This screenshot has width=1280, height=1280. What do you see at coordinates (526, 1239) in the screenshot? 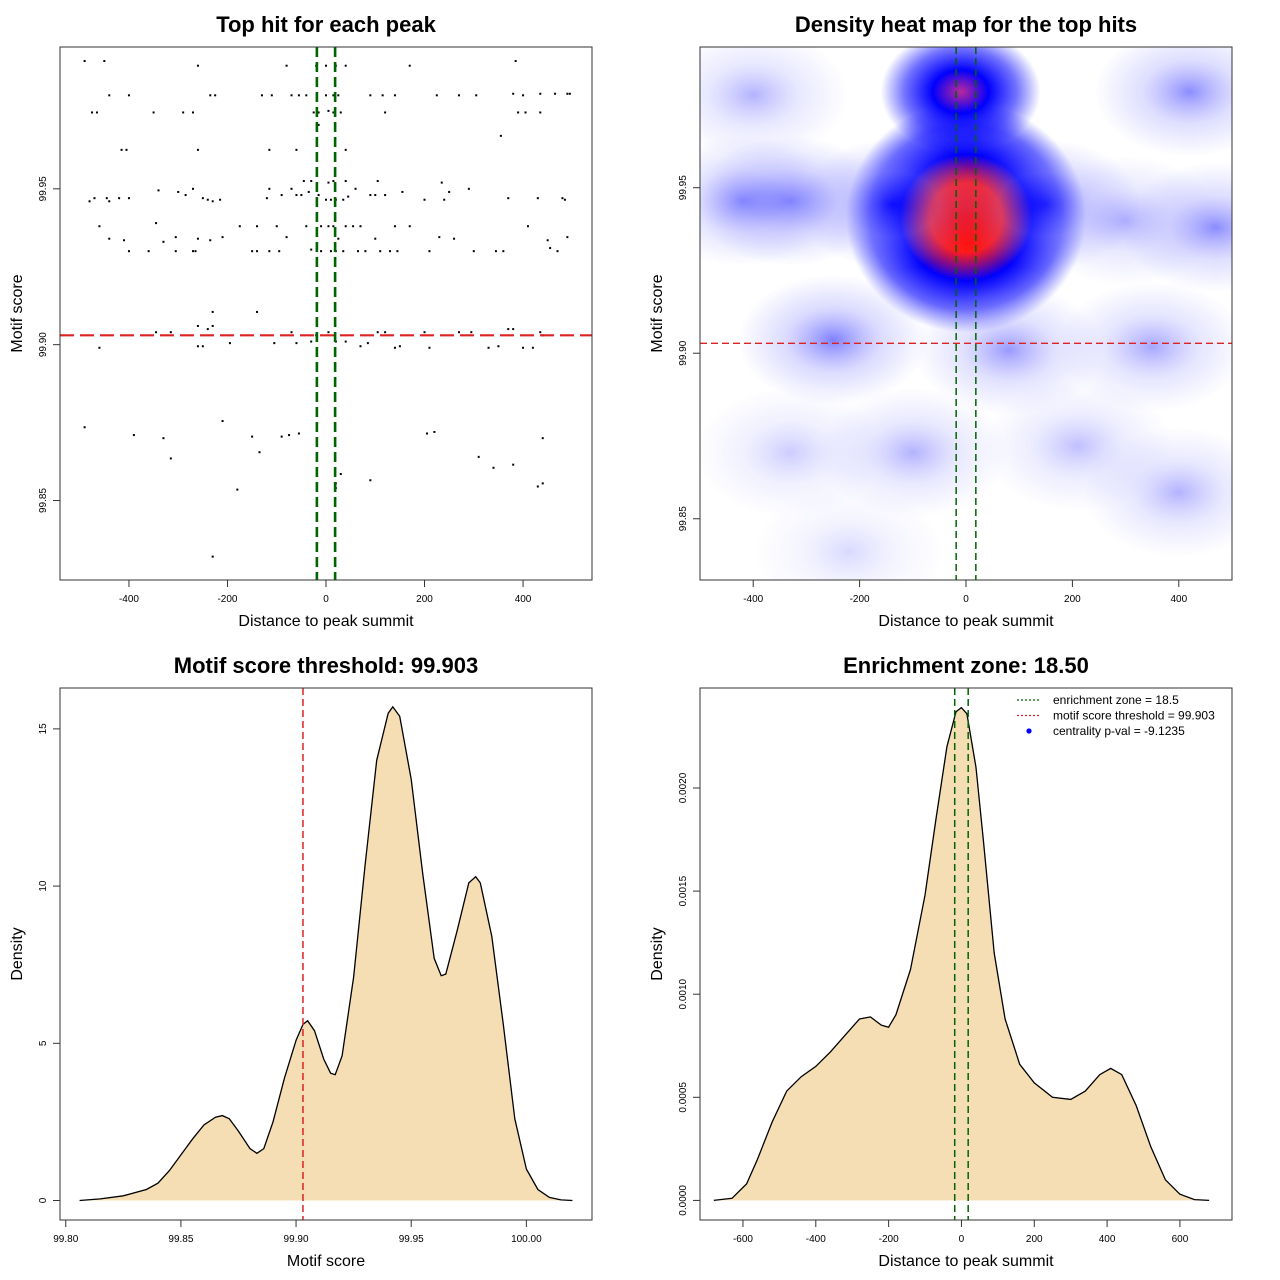
I see `x-tick-label: 100.00` at bounding box center [526, 1239].